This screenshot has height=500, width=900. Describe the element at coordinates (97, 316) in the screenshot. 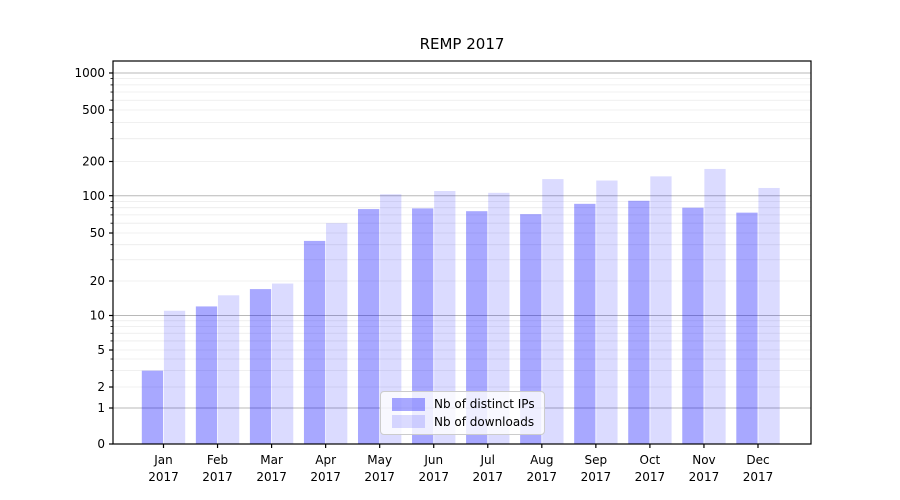

I see `y-tick-label: 10` at that location.